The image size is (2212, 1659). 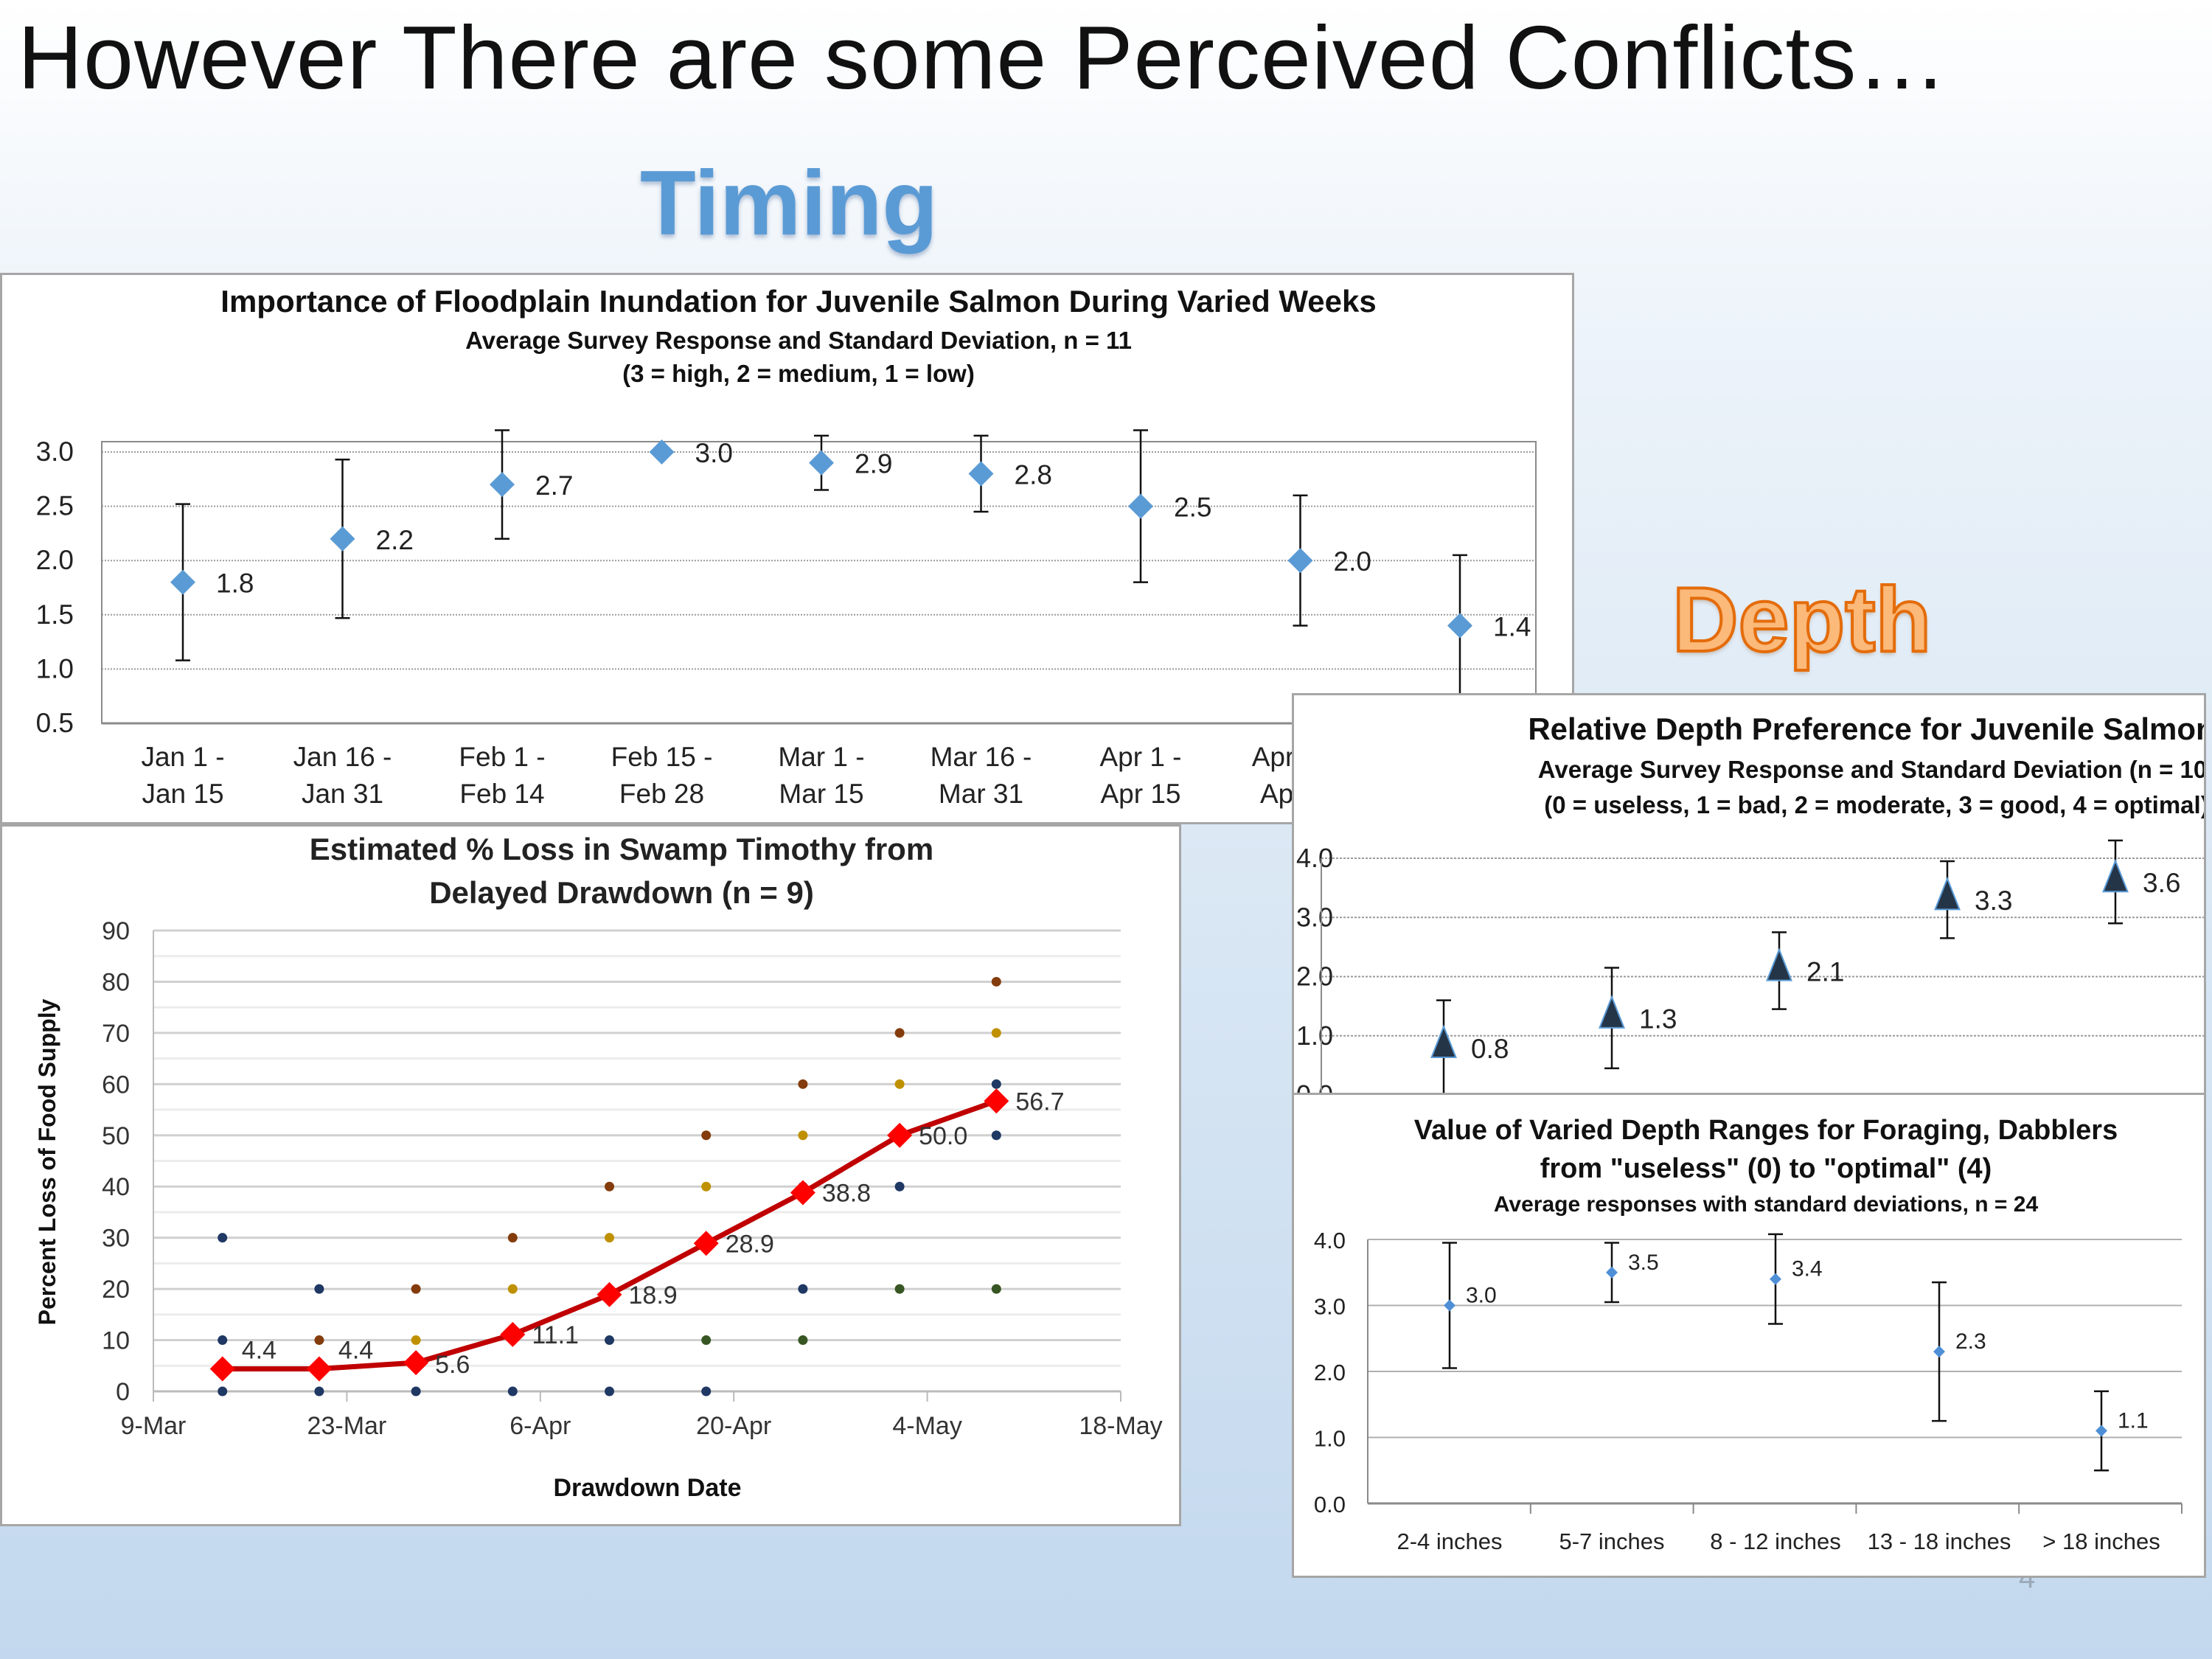 What do you see at coordinates (621, 892) in the screenshot?
I see `chart-title-line2: Delayed Drawdown (n = 9)` at bounding box center [621, 892].